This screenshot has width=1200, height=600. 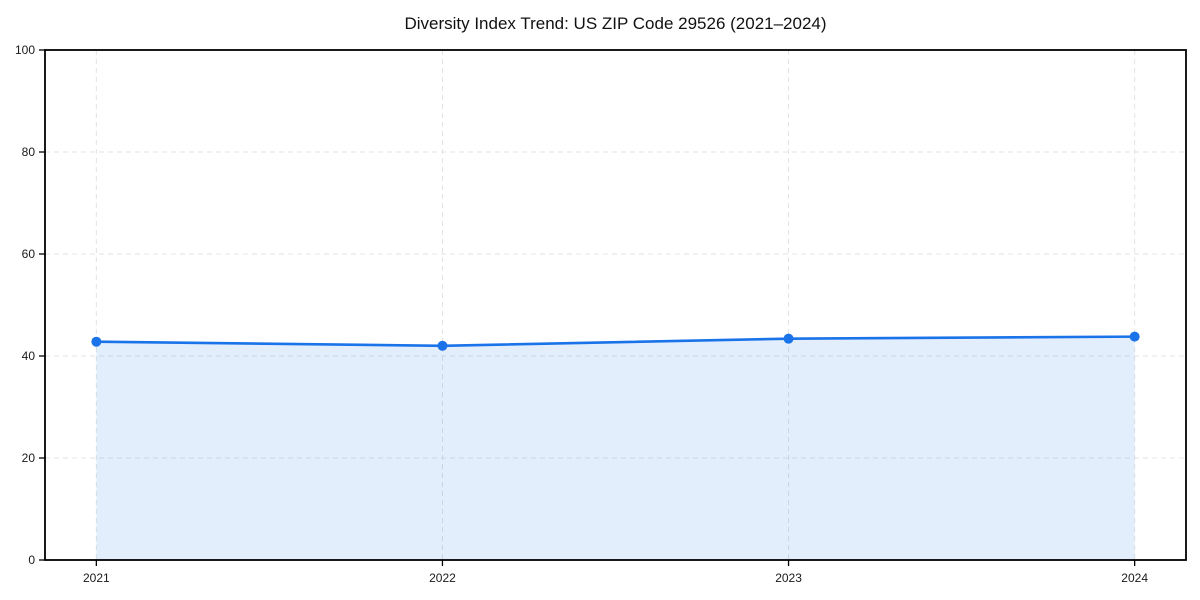 I want to click on y-tick-label: 40, so click(x=29, y=356).